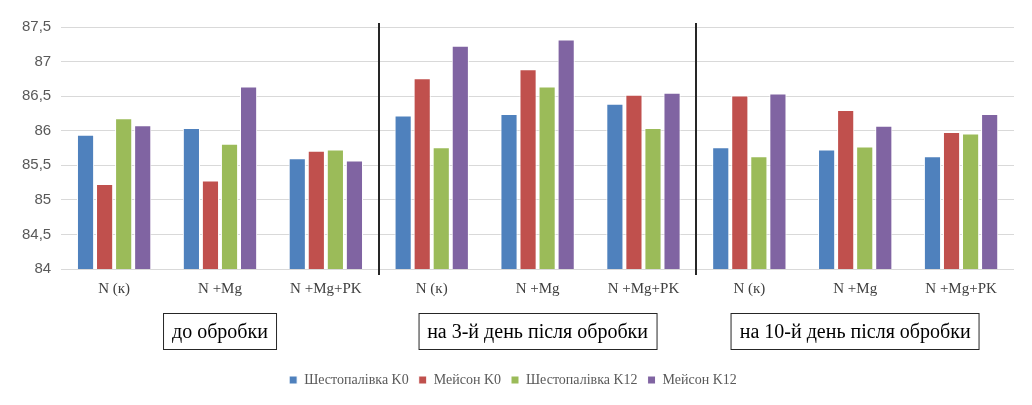 This screenshot has height=405, width=1032. I want to click on text: на 3-й день після обробки, so click(538, 331).